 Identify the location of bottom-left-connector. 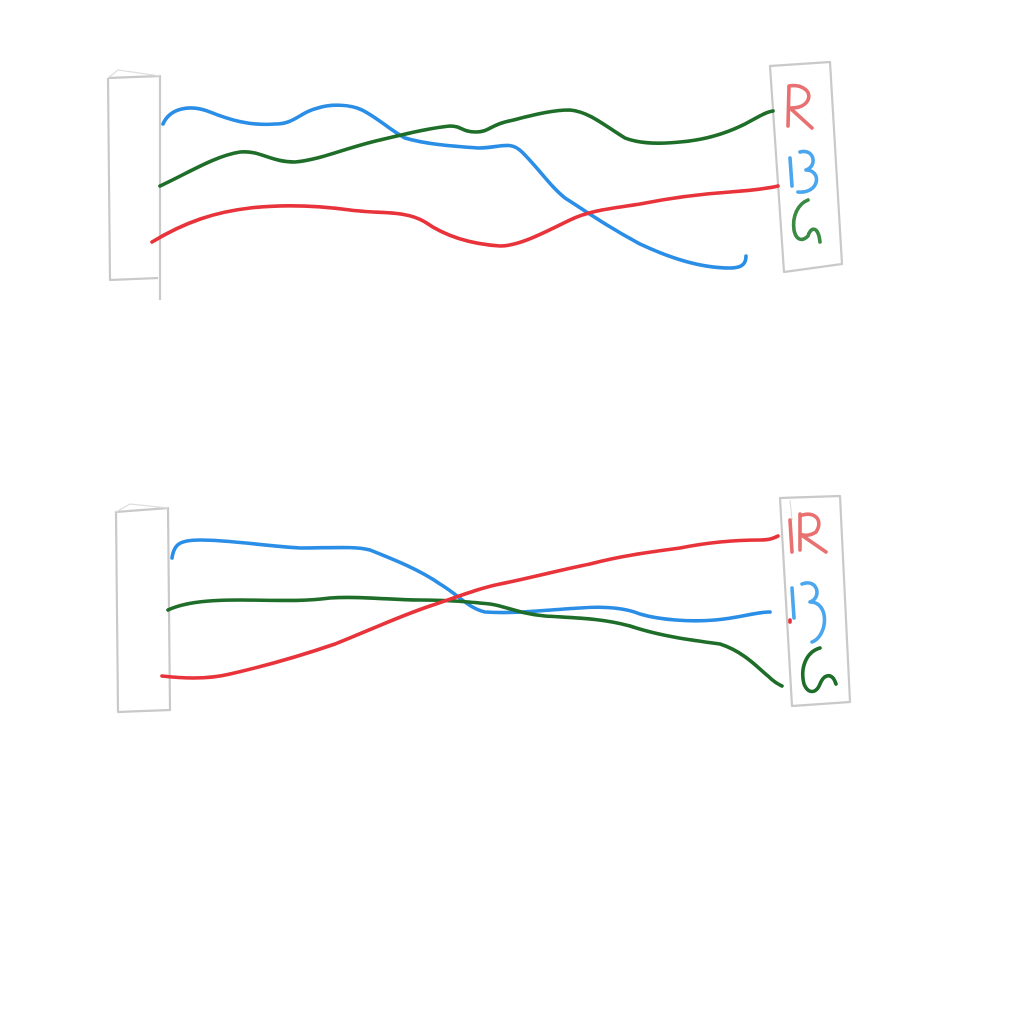
(143, 608).